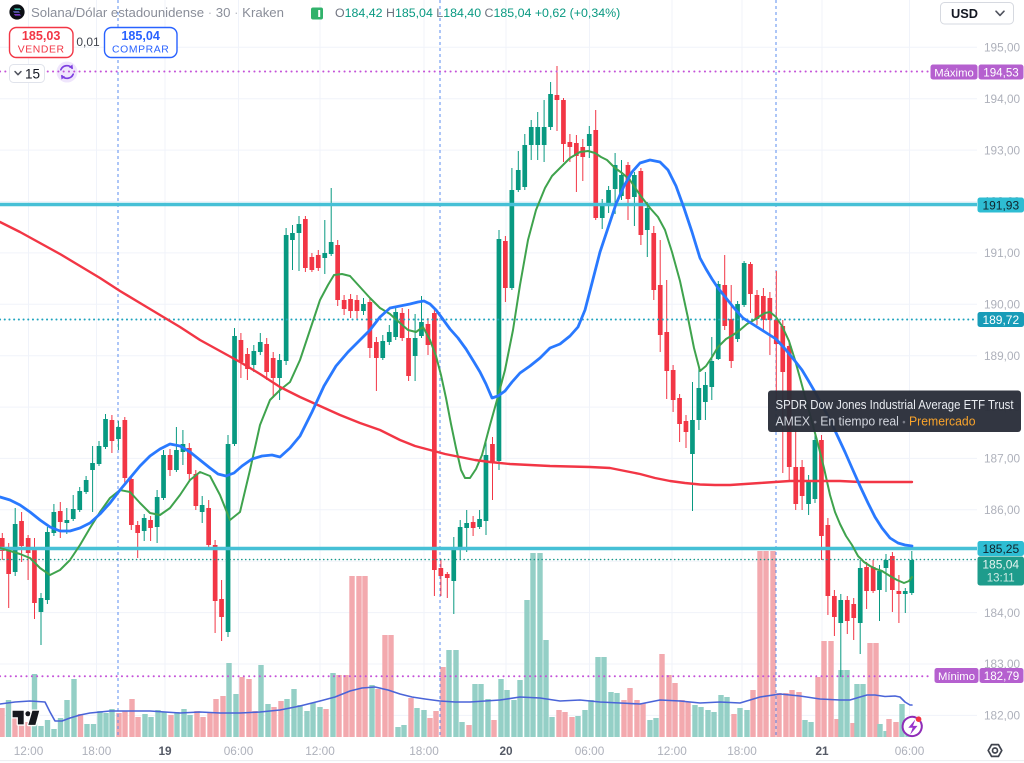  What do you see at coordinates (1002, 305) in the screenshot?
I see `svg-text: 190,00` at bounding box center [1002, 305].